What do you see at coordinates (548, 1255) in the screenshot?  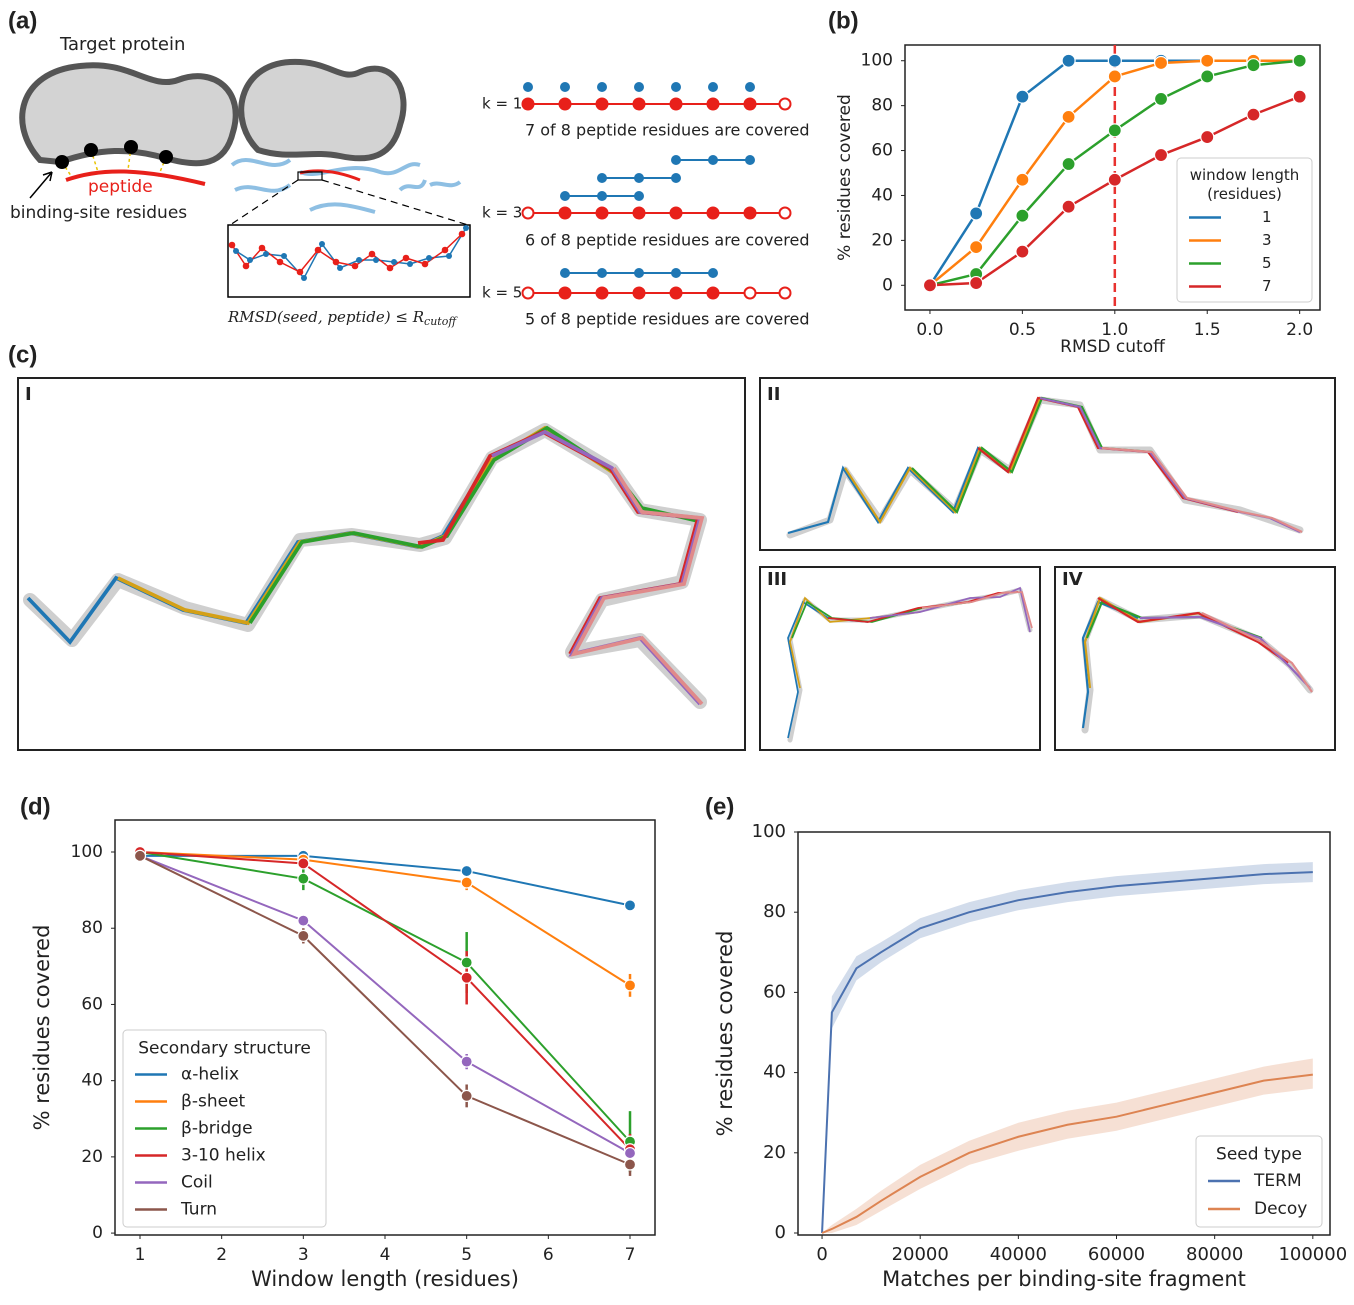 I see `x-tick-label: 6` at bounding box center [548, 1255].